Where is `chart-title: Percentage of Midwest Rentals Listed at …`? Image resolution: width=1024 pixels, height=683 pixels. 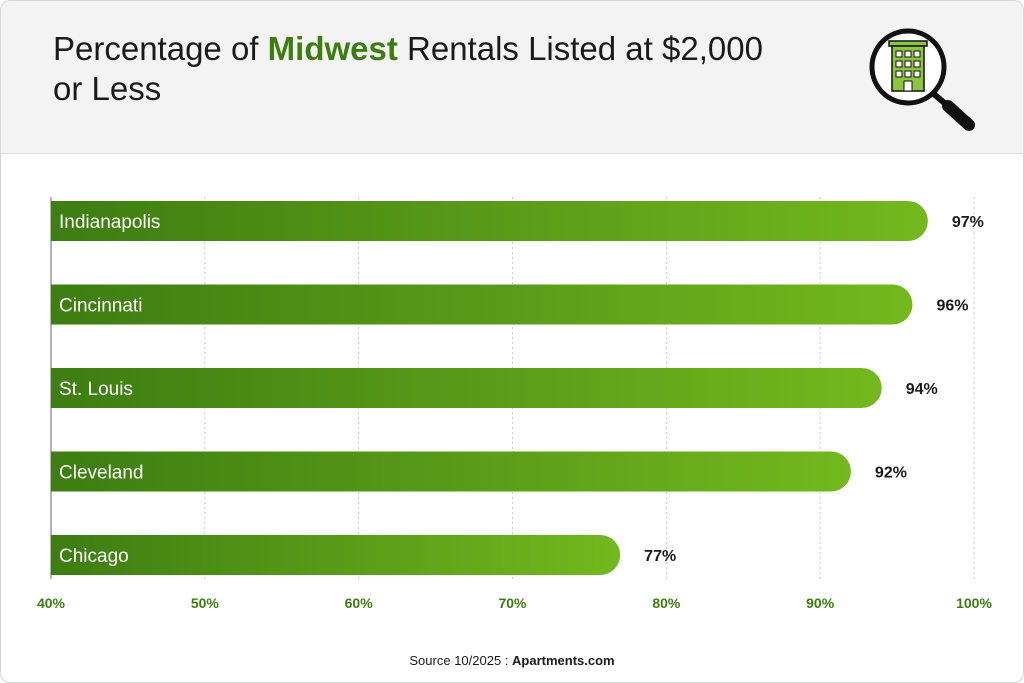
chart-title: Percentage of Midwest Rentals Listed at … is located at coordinates (413, 69).